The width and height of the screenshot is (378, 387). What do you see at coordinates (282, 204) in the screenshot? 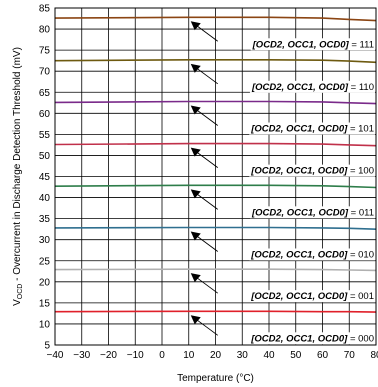
I see `annotation-011: [OCD2, OCC1, OCD0] = 011` at bounding box center [282, 204].